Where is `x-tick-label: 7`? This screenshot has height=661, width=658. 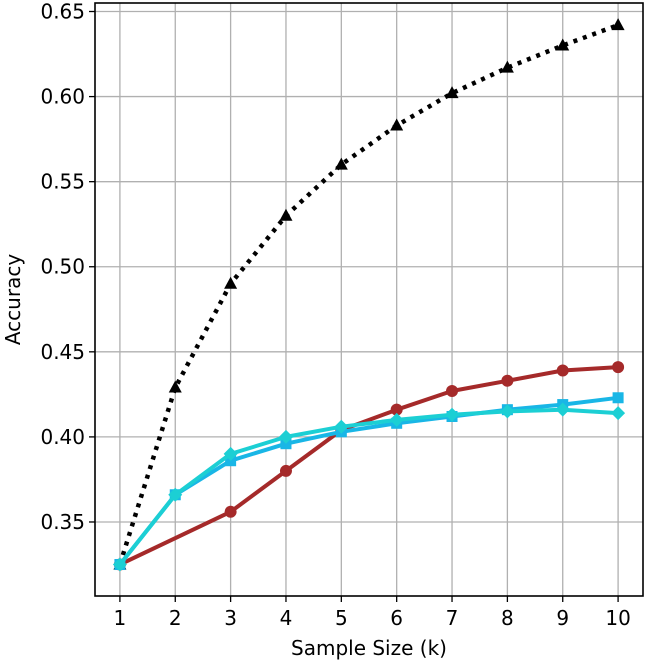
x-tick-label: 7 is located at coordinates (452, 618).